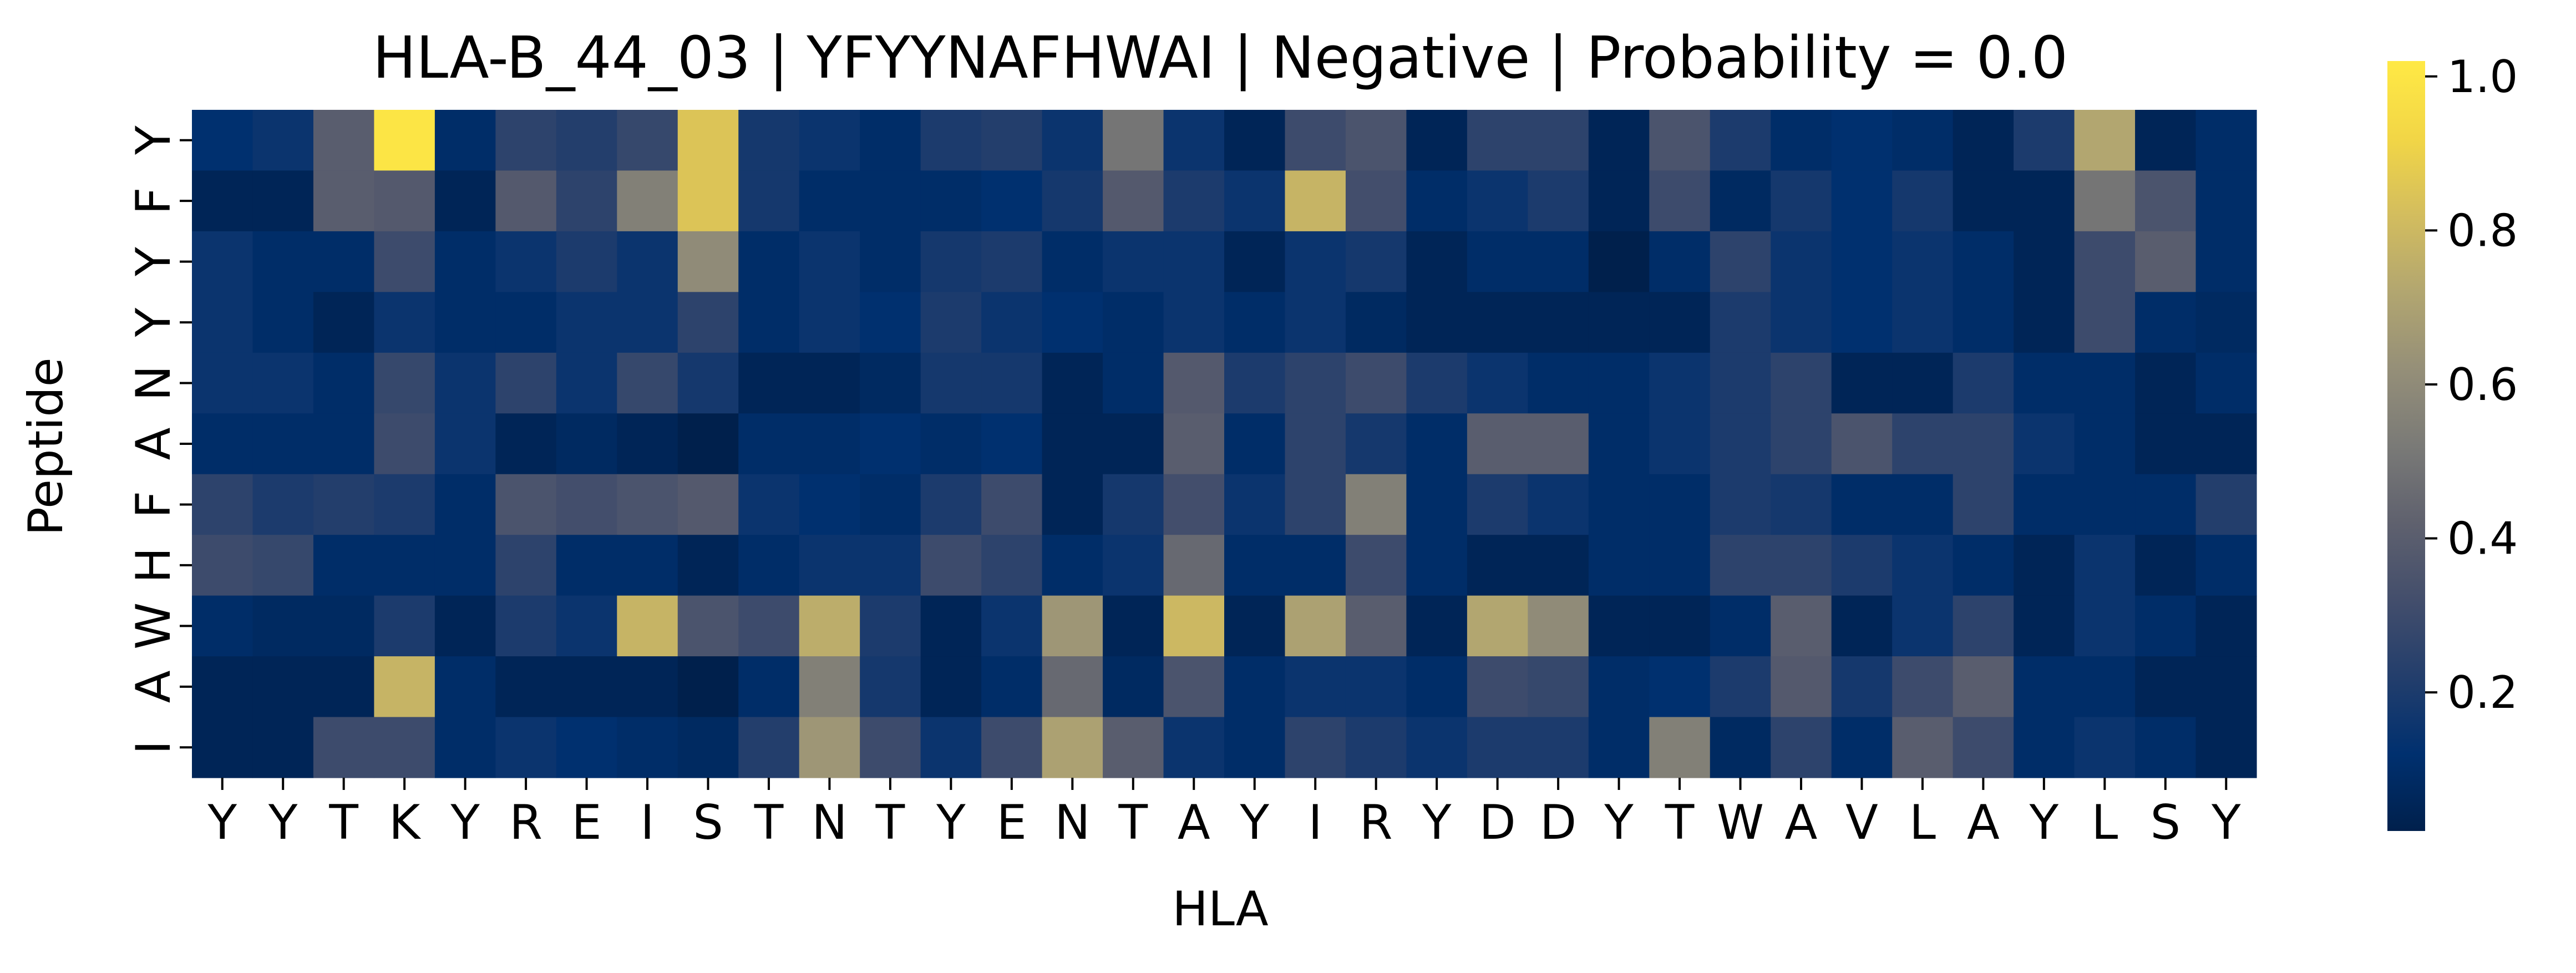 Image resolution: width=2576 pixels, height=973 pixels. I want to click on y-tick-label: F, so click(153, 504).